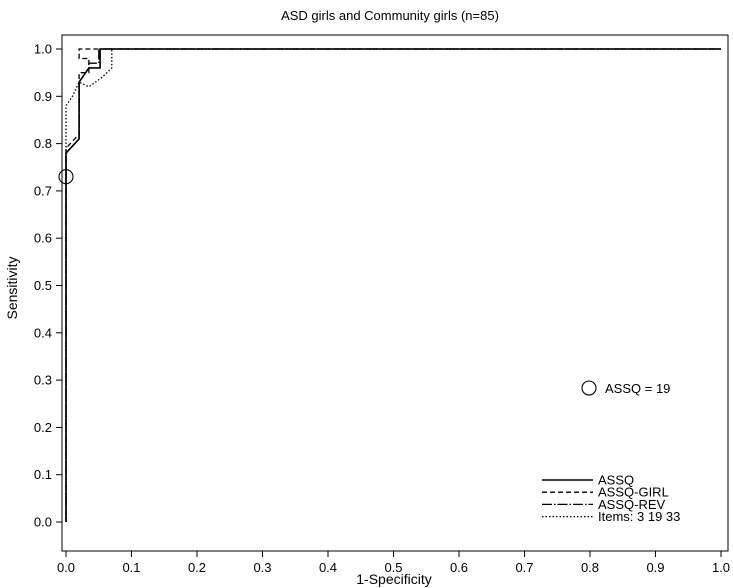 Image resolution: width=733 pixels, height=588 pixels. I want to click on y-tick-label: 0.9, so click(43, 96).